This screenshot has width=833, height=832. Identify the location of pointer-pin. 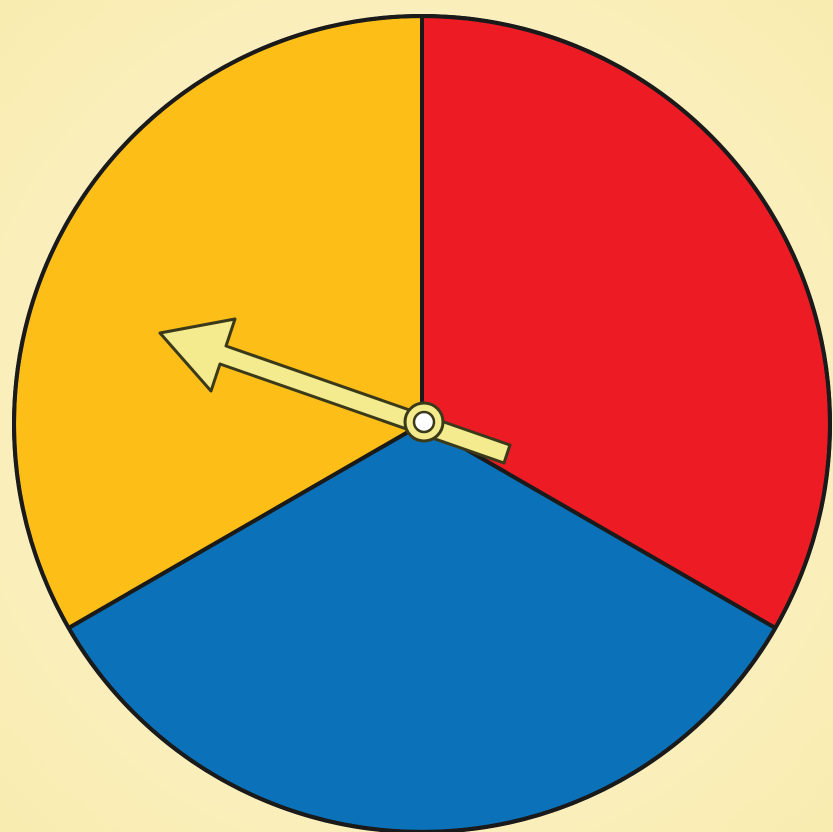
(424, 422).